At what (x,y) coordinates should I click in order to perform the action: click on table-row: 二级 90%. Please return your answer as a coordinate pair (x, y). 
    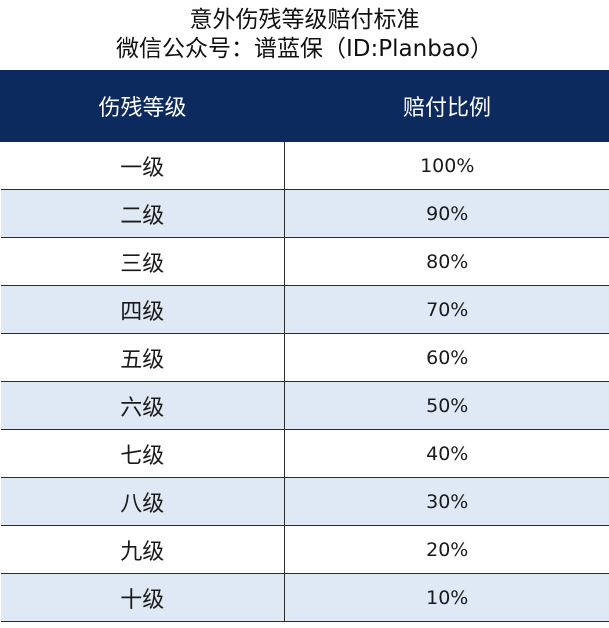
    Looking at the image, I should click on (304, 213).